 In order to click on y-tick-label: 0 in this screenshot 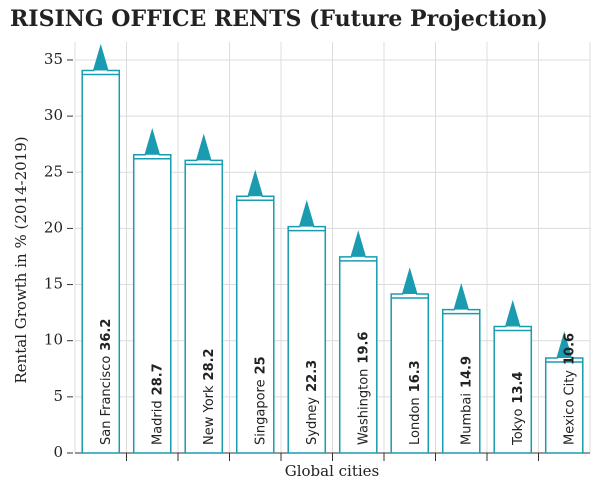, I will do `click(58, 452)`.